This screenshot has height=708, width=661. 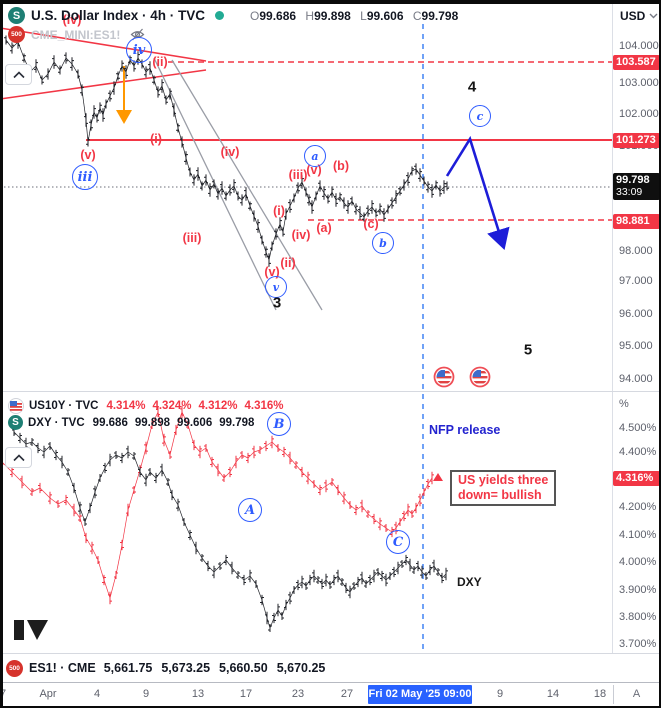 I want to click on time-tick: 17, so click(x=246, y=694).